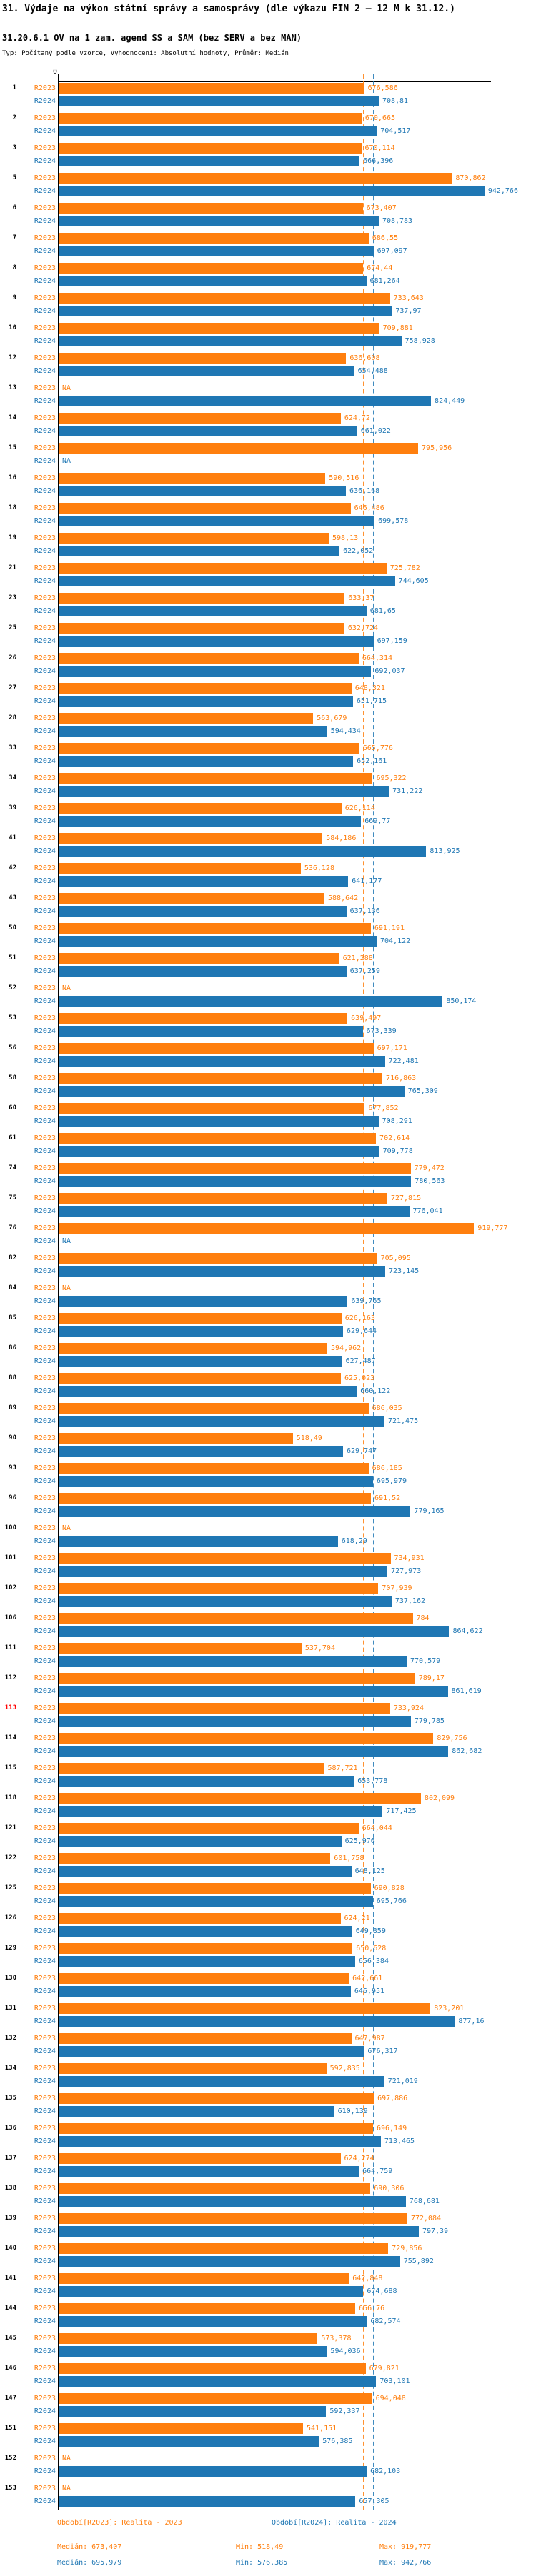 This screenshot has height=2576, width=536. I want to click on bar-line-r2023: 88 R2023 625,023, so click(268, 1378).